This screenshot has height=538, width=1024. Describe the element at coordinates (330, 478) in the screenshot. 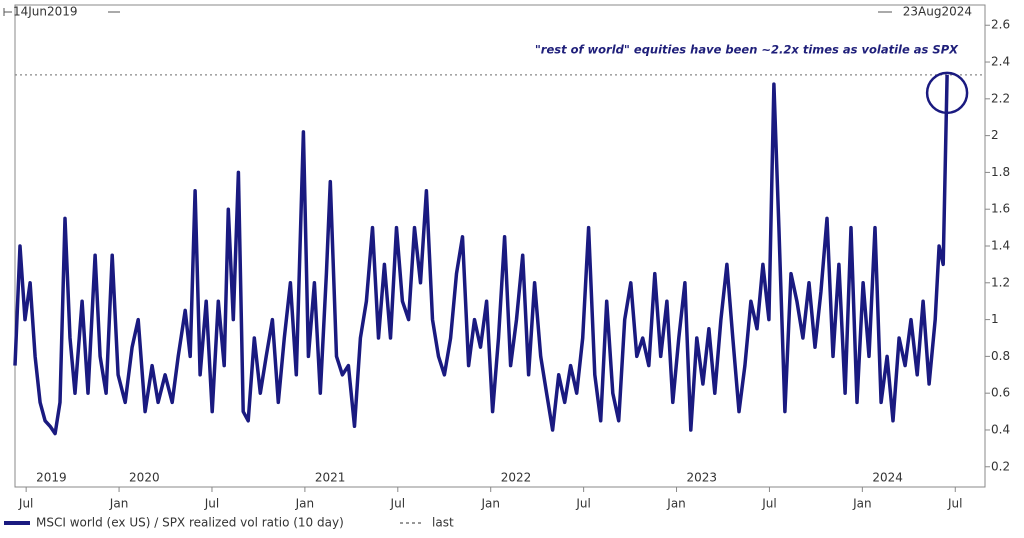

I see `year-label: 2021` at that location.